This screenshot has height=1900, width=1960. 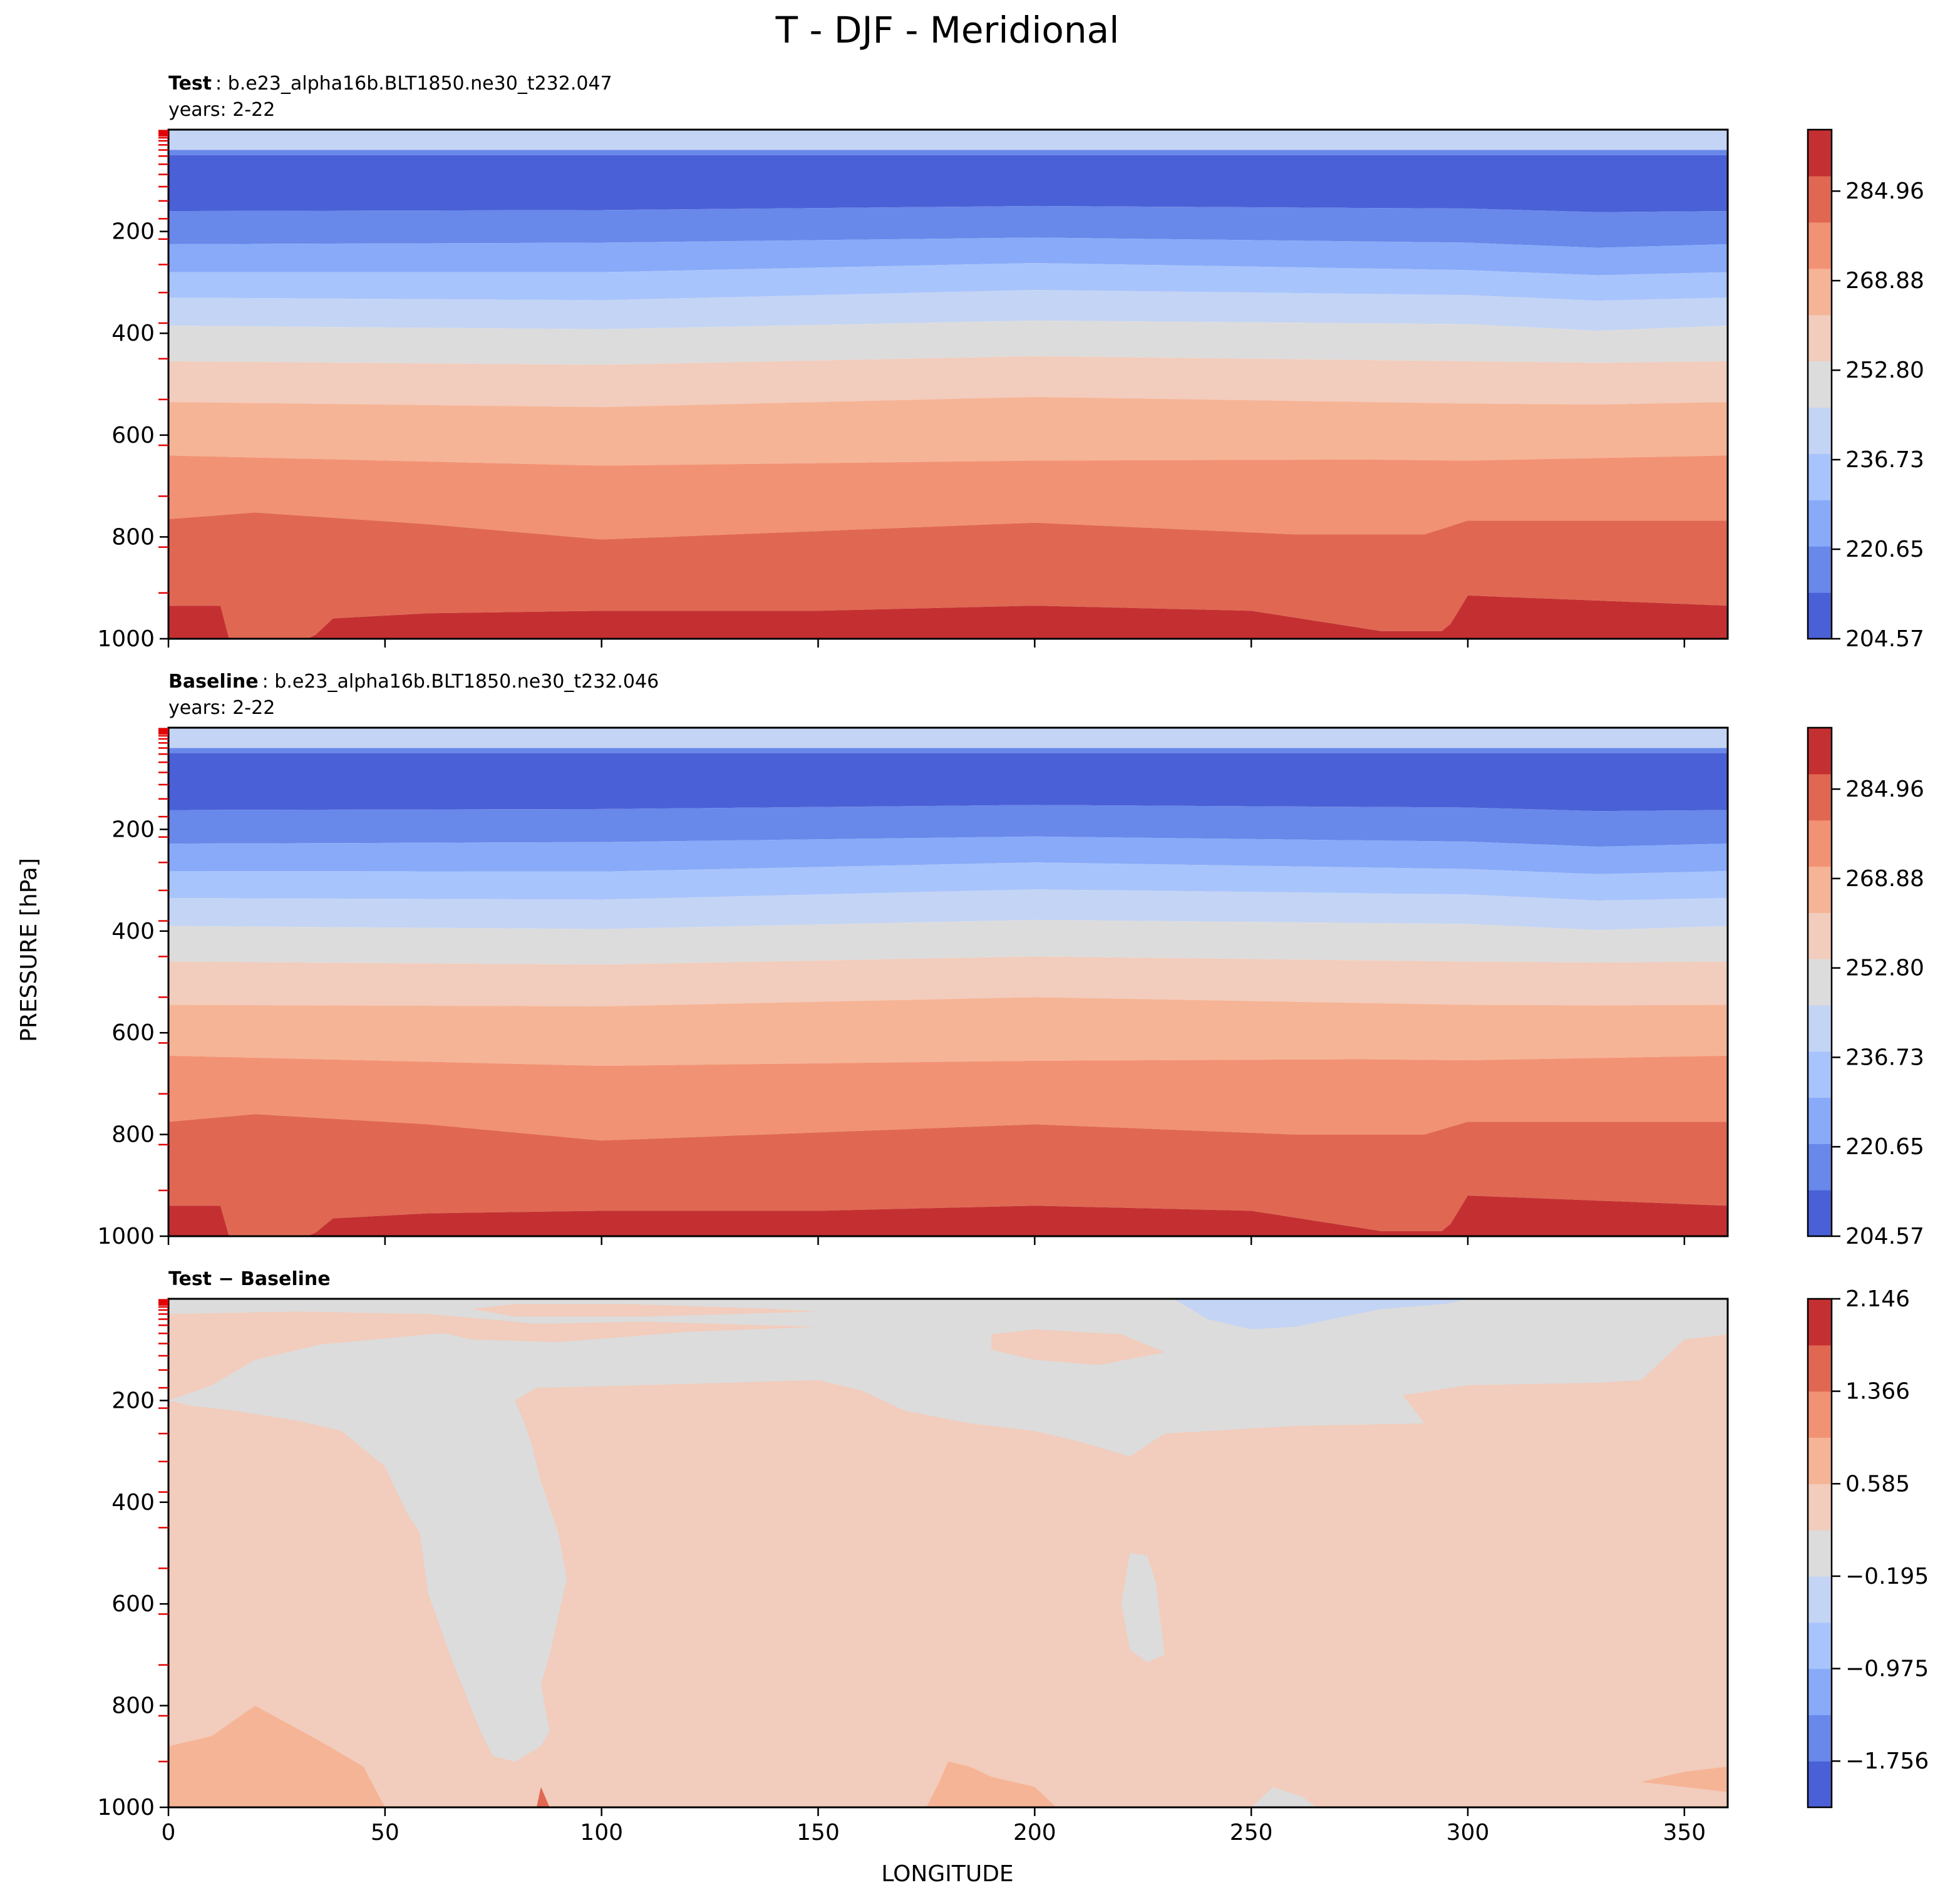 I want to click on colorbar: 204.57 220.65 236.73 252.80 268.88 284.96, so click(x=1866, y=987).